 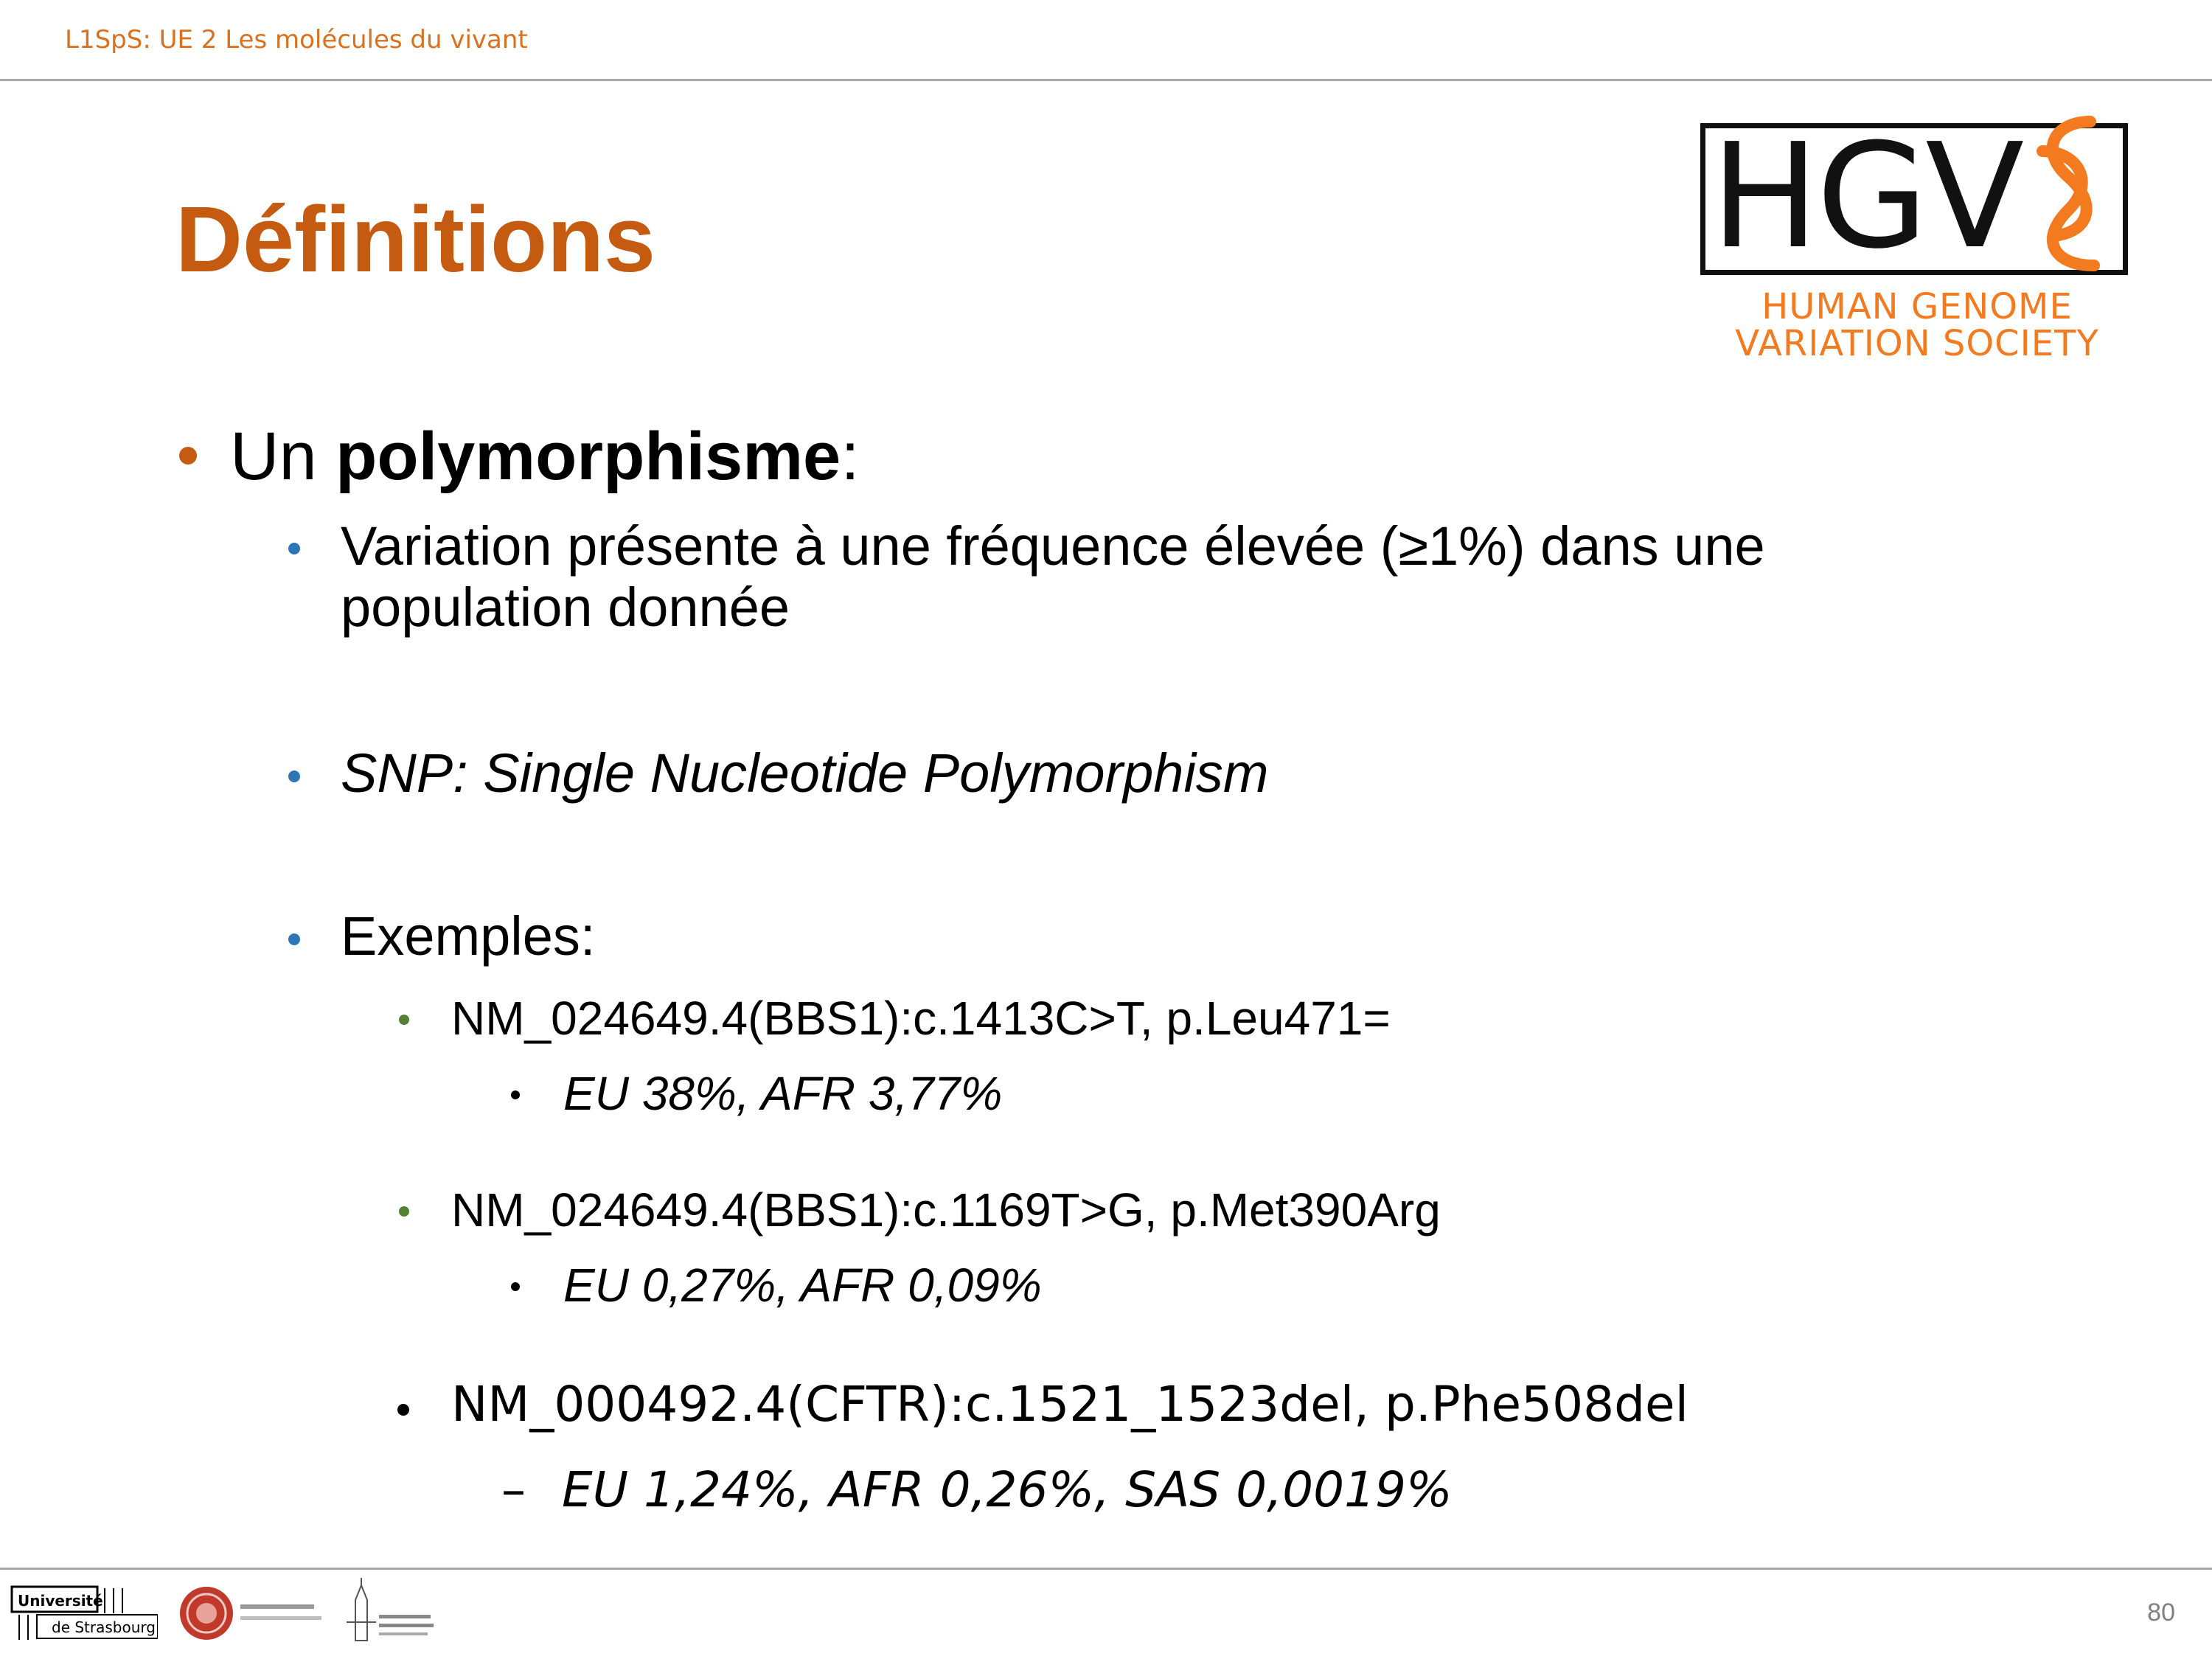 What do you see at coordinates (783, 1093) in the screenshot?
I see `example1-frequency: EU 38%, AFR 3,77%` at bounding box center [783, 1093].